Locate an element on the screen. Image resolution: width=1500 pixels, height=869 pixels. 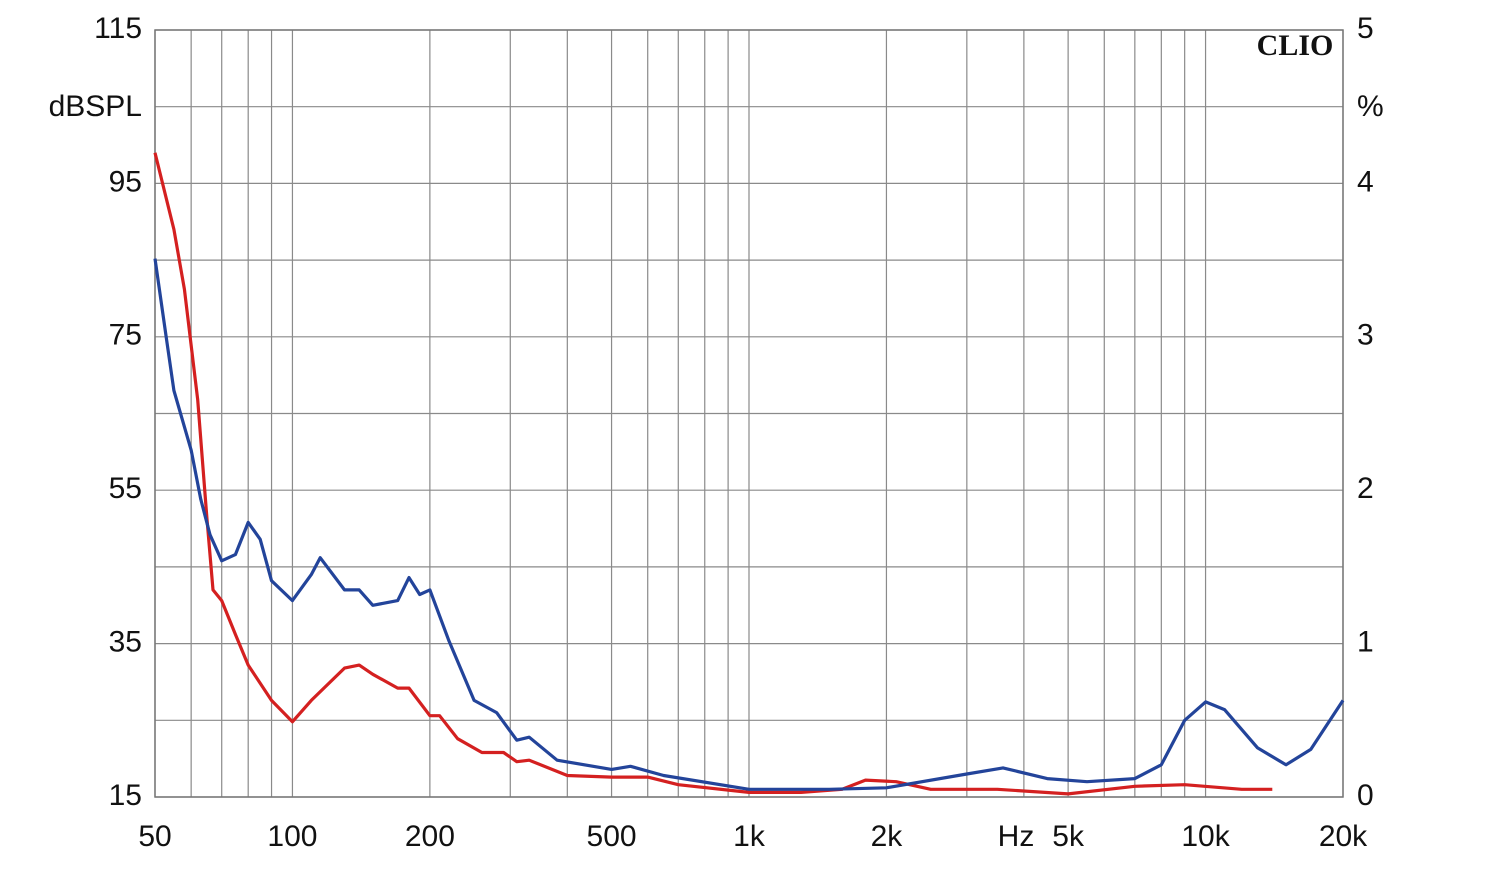
x-tick-label: 20k is located at coordinates (1343, 836).